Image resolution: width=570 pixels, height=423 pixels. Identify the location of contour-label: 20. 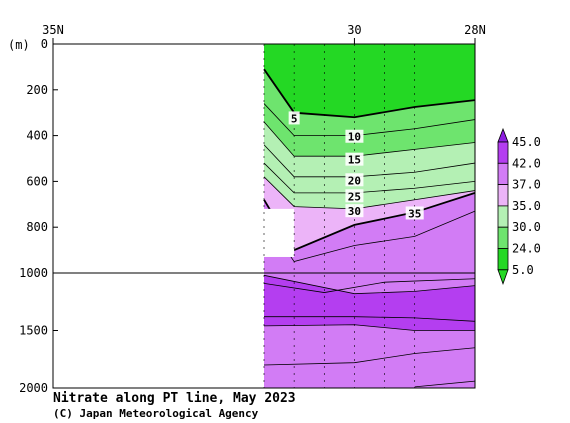
(354, 180).